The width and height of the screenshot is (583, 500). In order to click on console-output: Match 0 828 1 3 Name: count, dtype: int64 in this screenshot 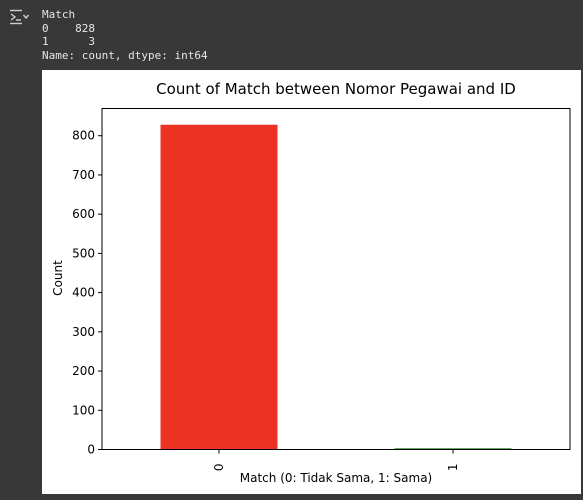, I will do `click(125, 35)`.